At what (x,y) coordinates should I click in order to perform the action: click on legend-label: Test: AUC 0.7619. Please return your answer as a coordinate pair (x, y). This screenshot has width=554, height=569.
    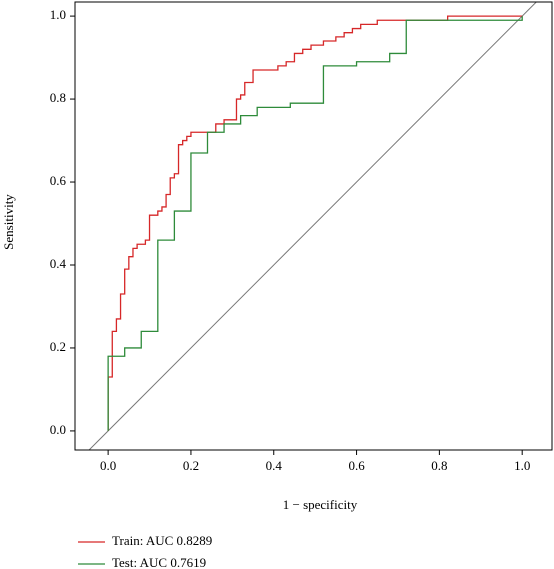
    Looking at the image, I should click on (159, 562).